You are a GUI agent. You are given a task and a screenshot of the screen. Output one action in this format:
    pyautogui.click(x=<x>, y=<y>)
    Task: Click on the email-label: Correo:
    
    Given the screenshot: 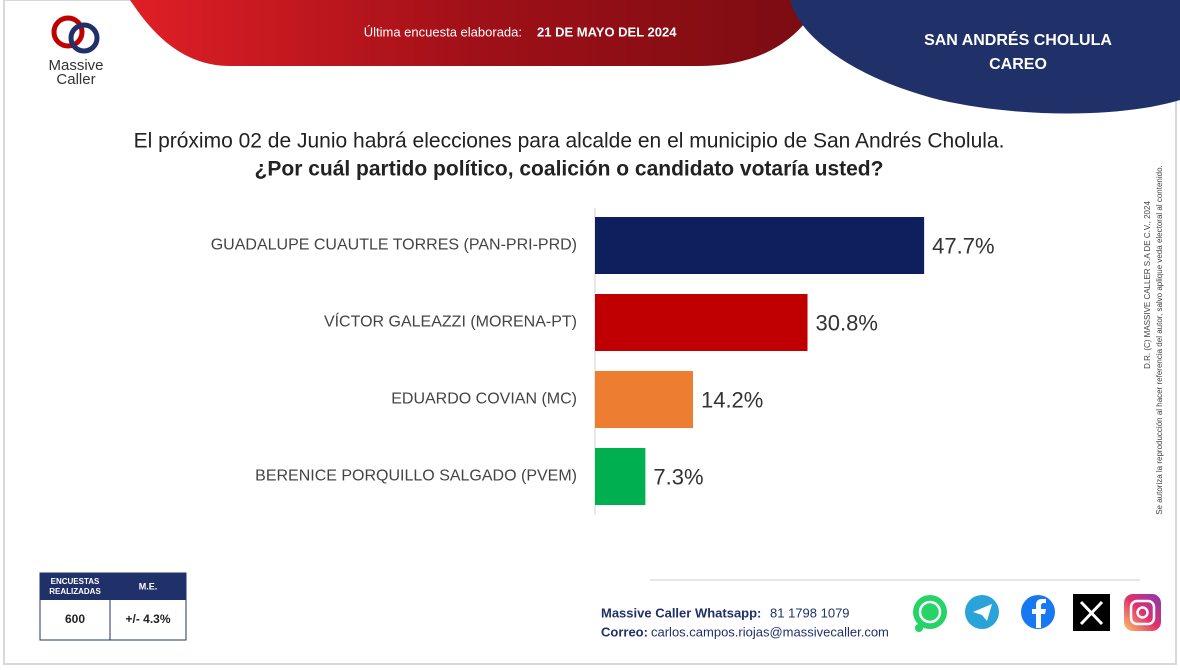 What is the action you would take?
    pyautogui.click(x=624, y=631)
    